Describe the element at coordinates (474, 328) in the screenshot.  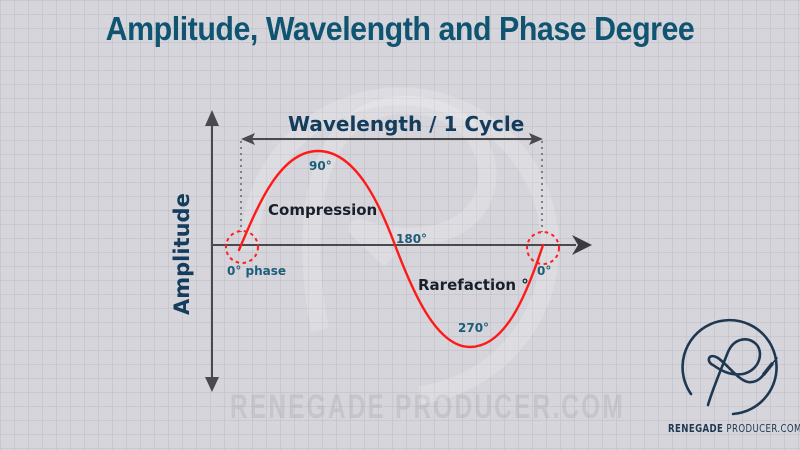
I see `phase-270-label: 270°` at that location.